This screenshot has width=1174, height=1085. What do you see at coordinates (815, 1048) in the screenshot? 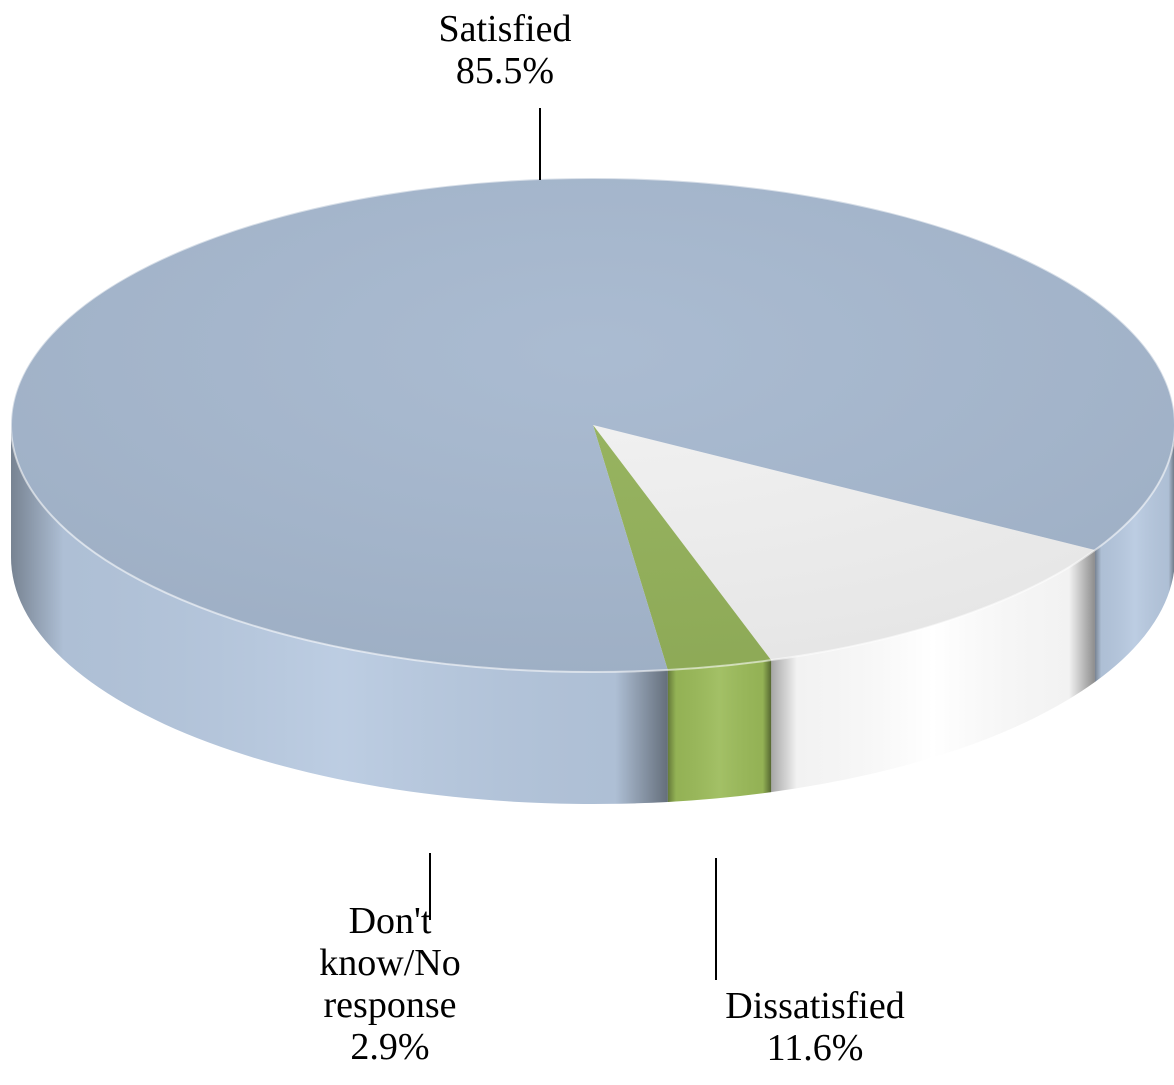
I see `label-dissatisfied-value: 11.6%` at bounding box center [815, 1048].